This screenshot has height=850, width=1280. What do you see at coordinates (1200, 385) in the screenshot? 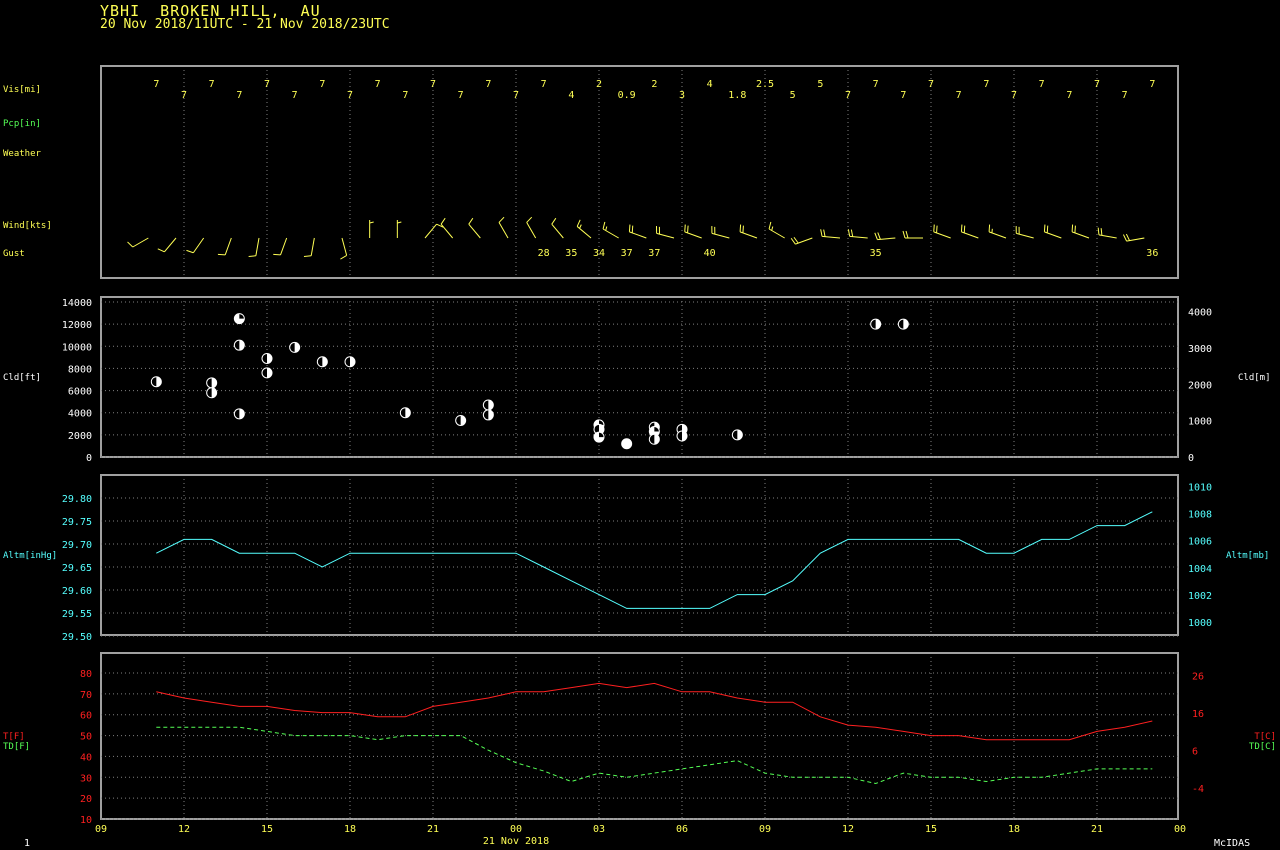
I see `tick-label-cld-m: 2000` at bounding box center [1200, 385].